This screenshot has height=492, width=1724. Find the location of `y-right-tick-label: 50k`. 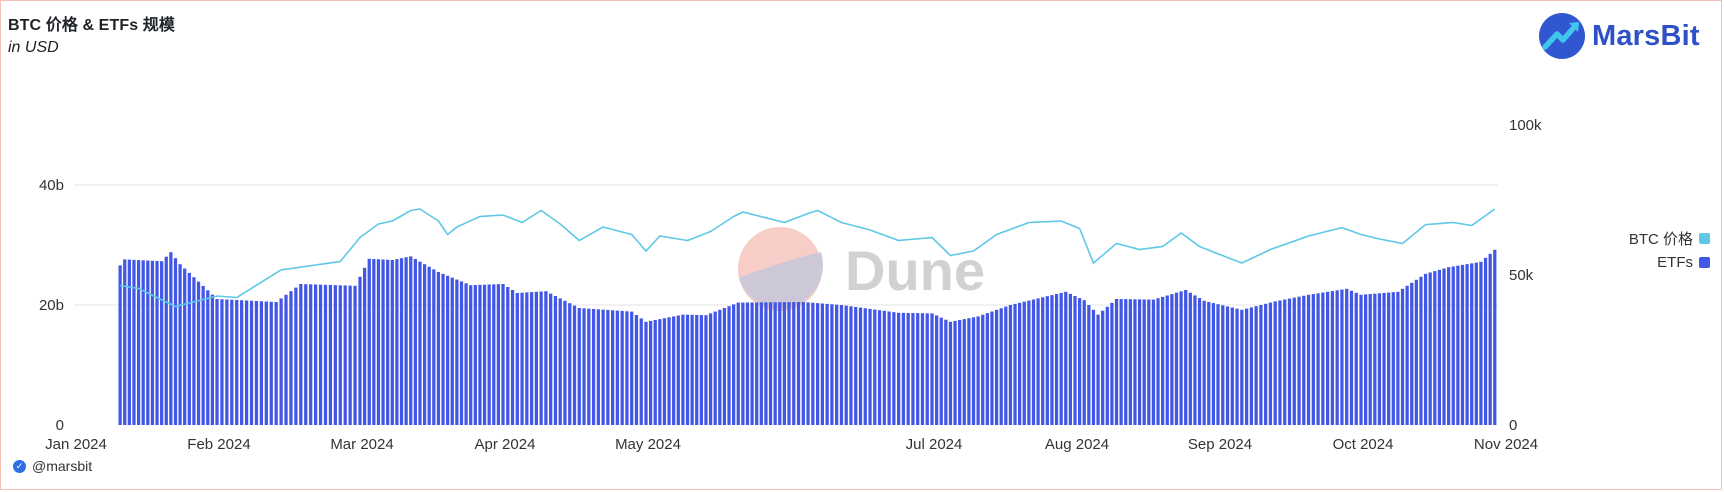

y-right-tick-label: 50k is located at coordinates (1521, 275).